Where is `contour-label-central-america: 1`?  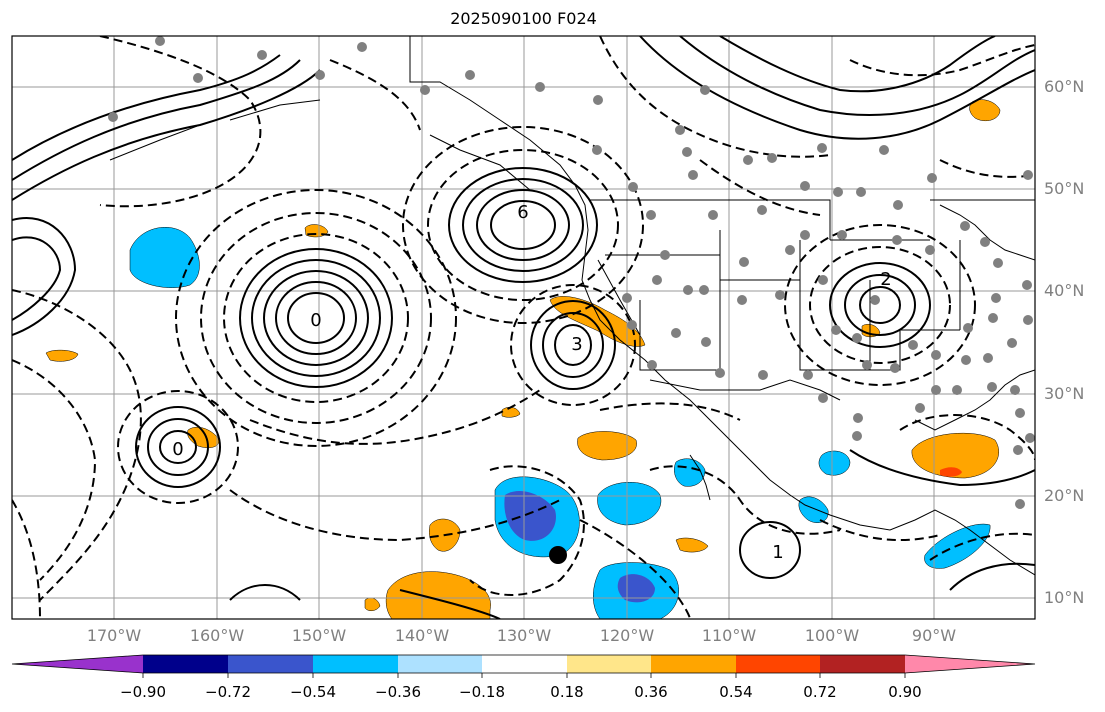
contour-label-central-america: 1 is located at coordinates (777, 552).